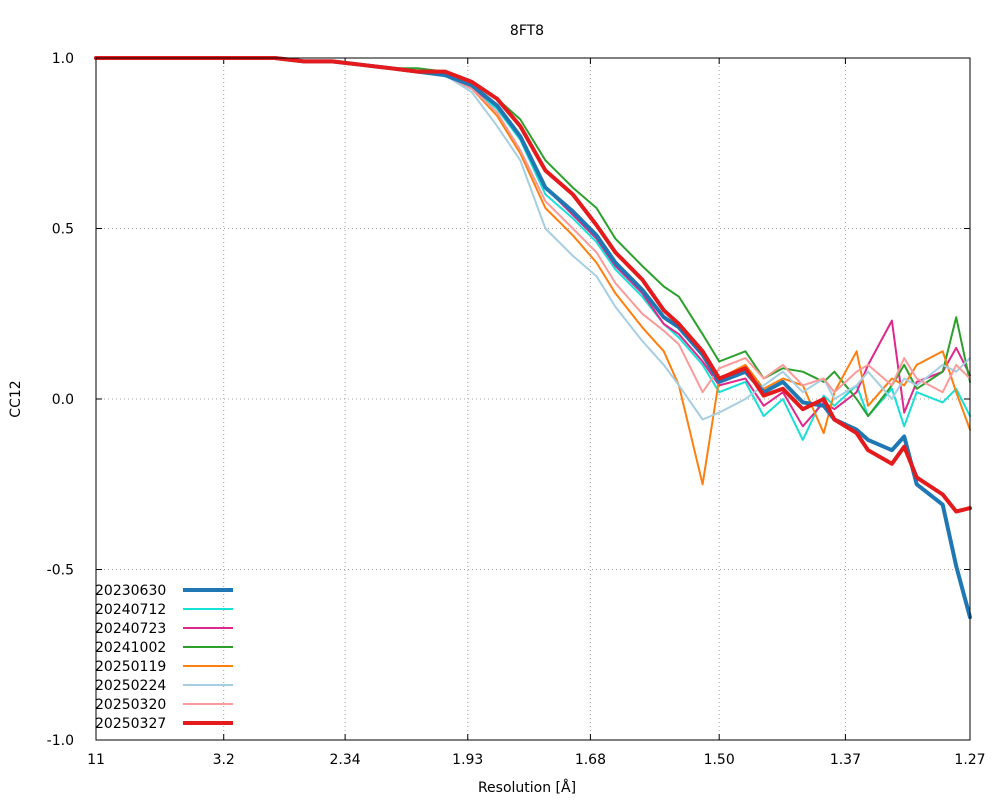  Describe the element at coordinates (130, 591) in the screenshot. I see `legend-label: 20230630` at that location.